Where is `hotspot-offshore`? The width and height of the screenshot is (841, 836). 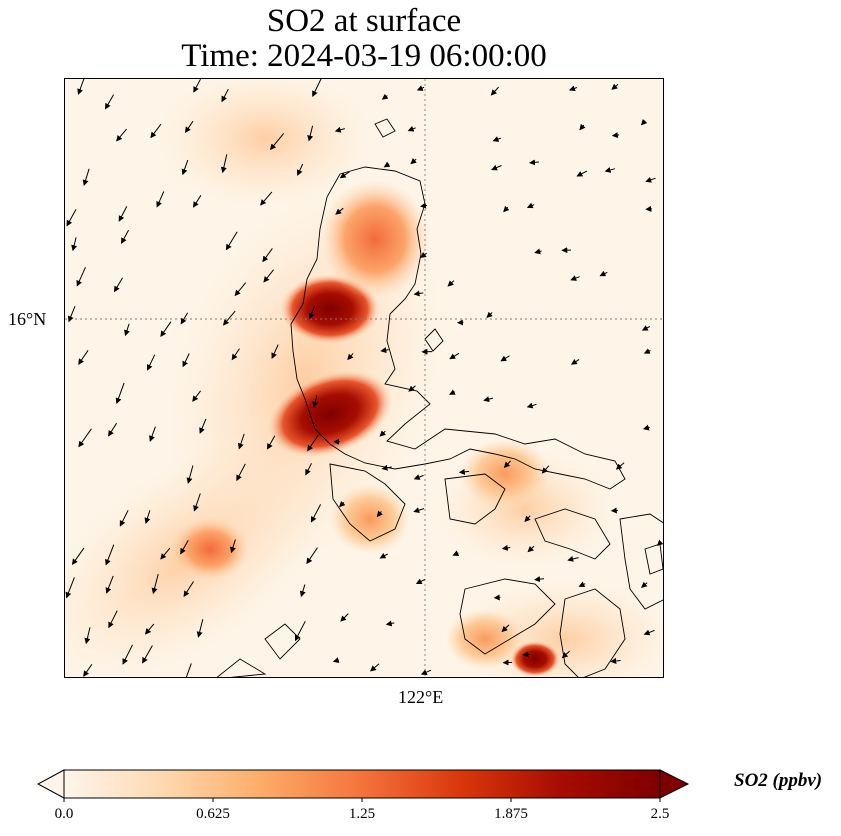 hotspot-offshore is located at coordinates (210, 549).